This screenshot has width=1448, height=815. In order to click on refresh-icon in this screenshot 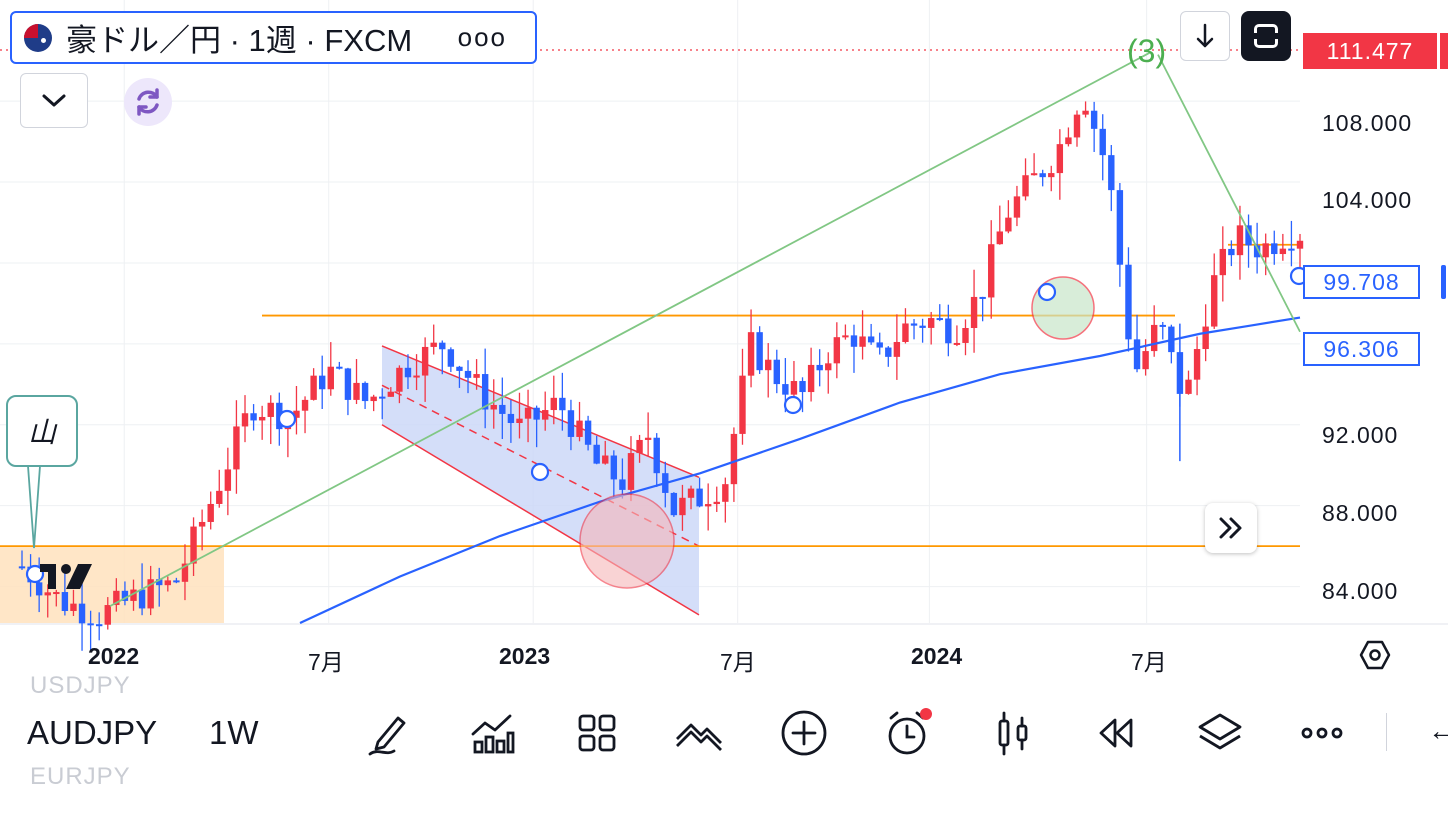, I will do `click(148, 102)`.